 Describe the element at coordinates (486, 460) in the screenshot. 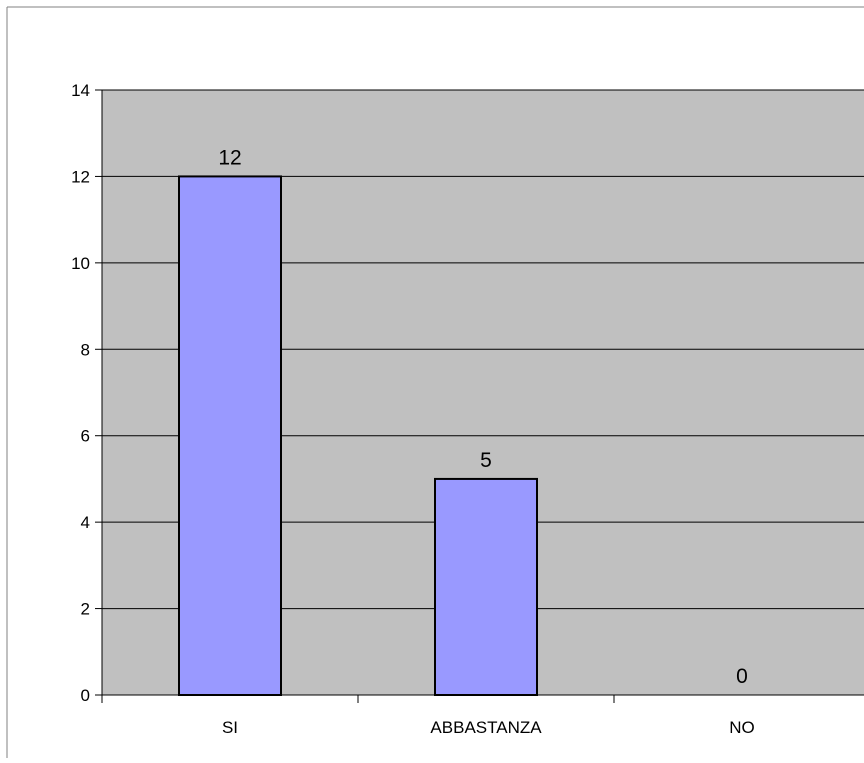

I see `data-label: 5` at that location.